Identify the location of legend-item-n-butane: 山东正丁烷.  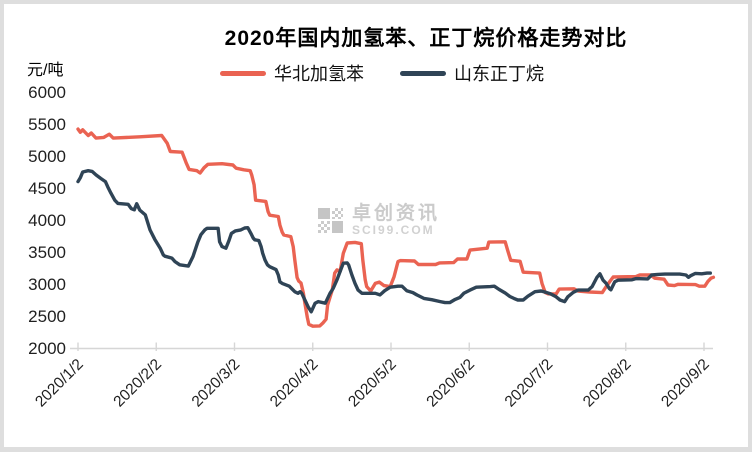
(472, 73).